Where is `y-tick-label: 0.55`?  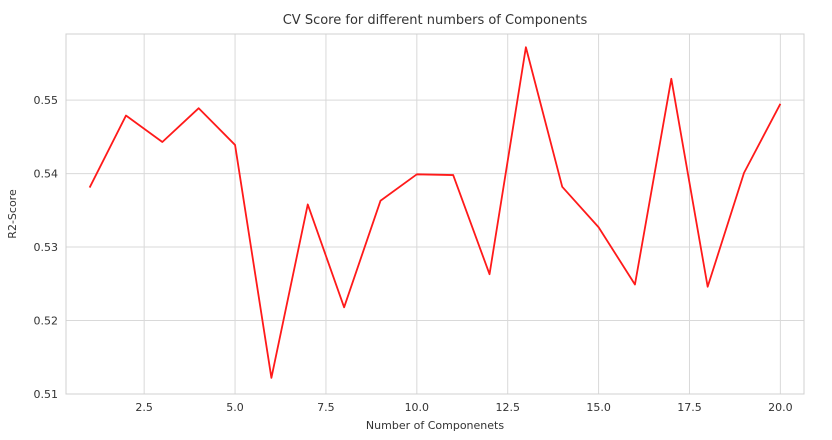 y-tick-label: 0.55 is located at coordinates (46, 100).